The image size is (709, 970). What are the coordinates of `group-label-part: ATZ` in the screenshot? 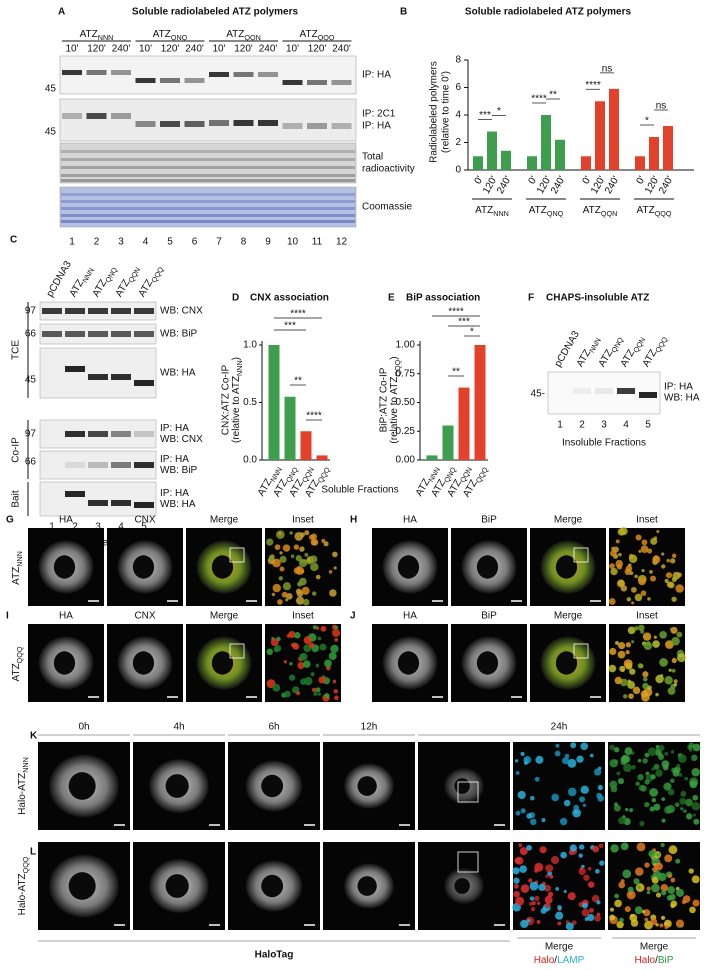 It's located at (484, 210).